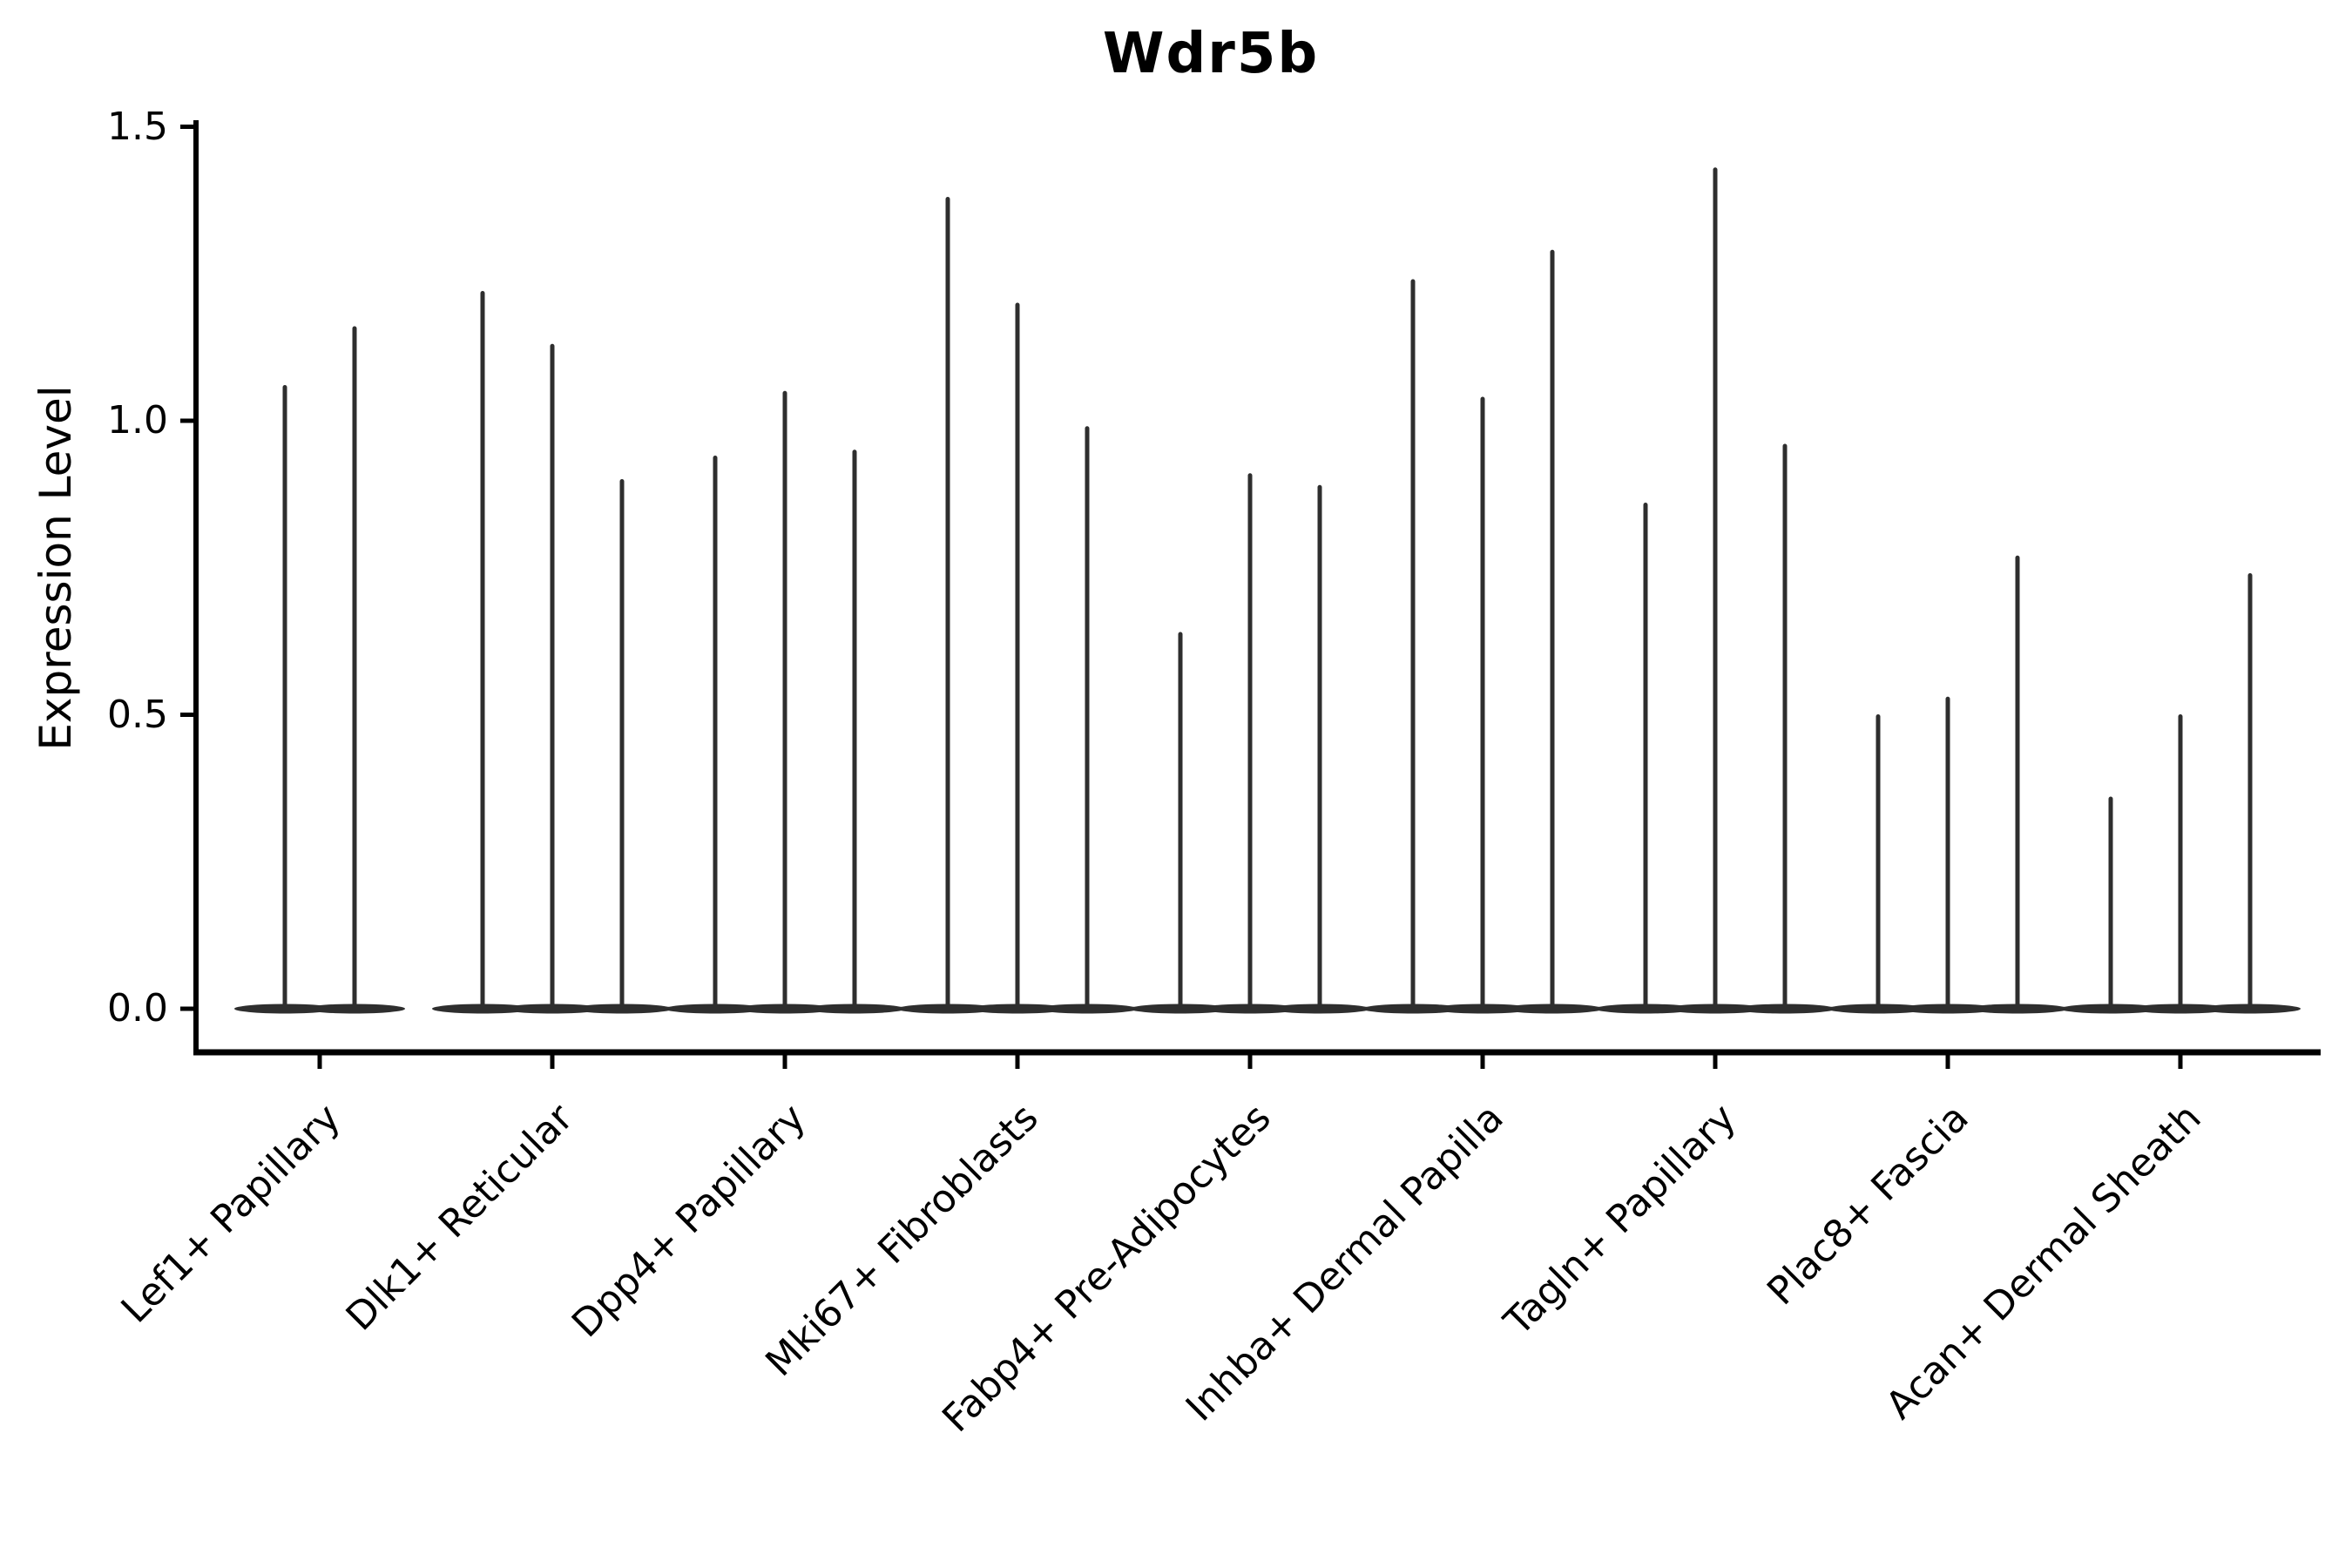 Image resolution: width=2352 pixels, height=1568 pixels. I want to click on y-tick-label: 0.5, so click(137, 714).